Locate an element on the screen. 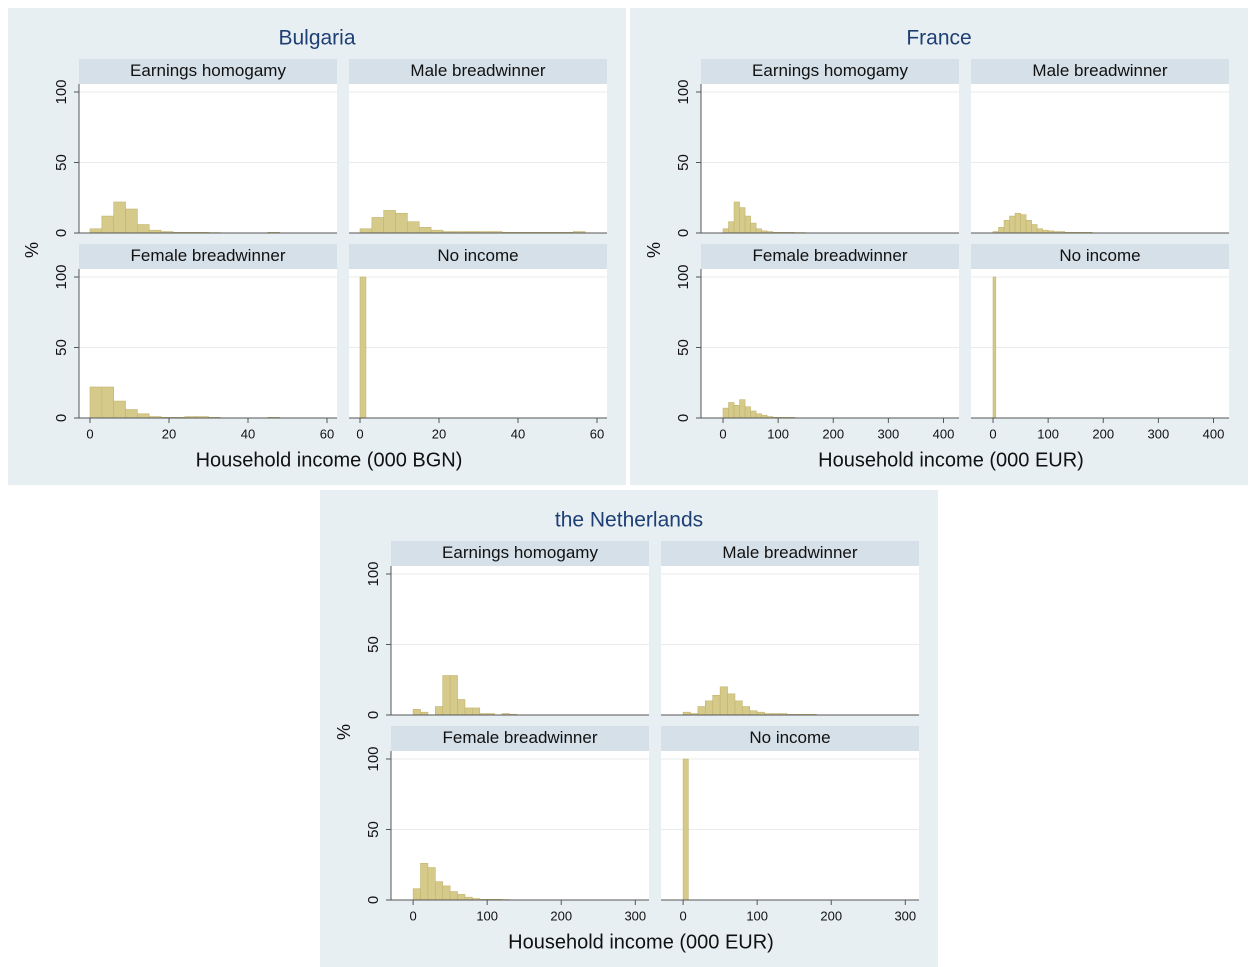  facet-title: No income is located at coordinates (789, 737).